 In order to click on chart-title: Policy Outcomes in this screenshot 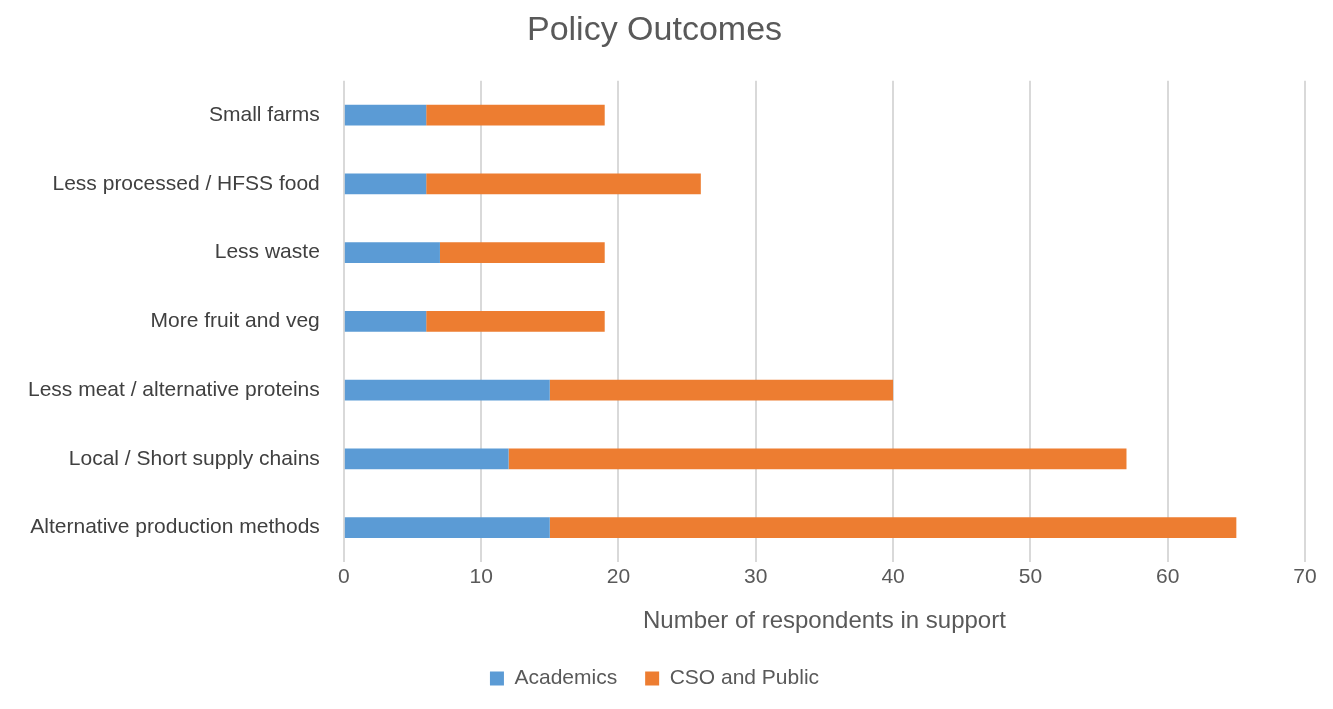, I will do `click(654, 27)`.